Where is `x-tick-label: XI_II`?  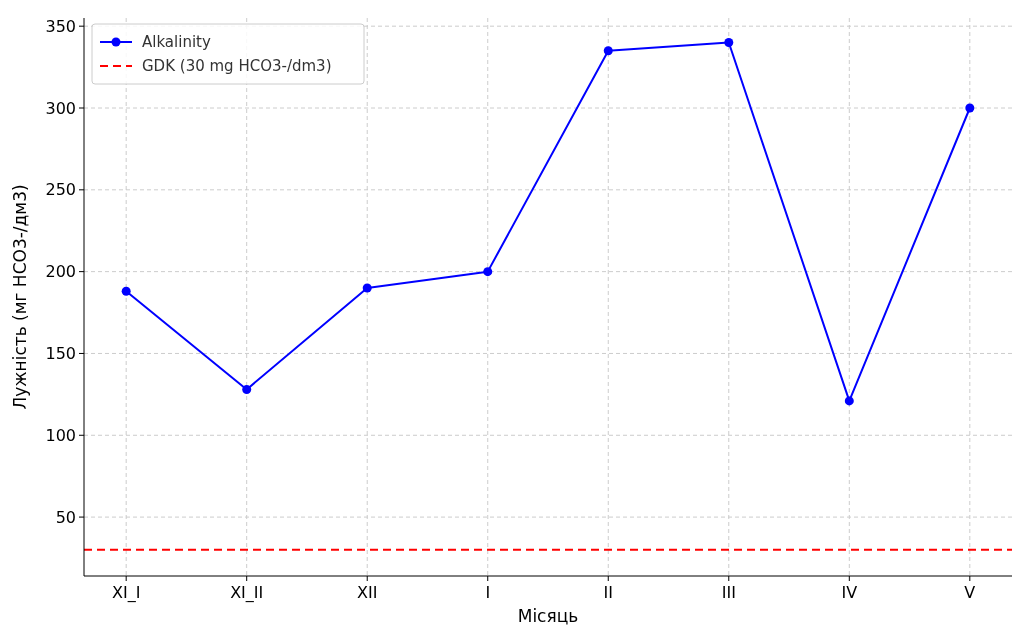 x-tick-label: XI_II is located at coordinates (247, 593).